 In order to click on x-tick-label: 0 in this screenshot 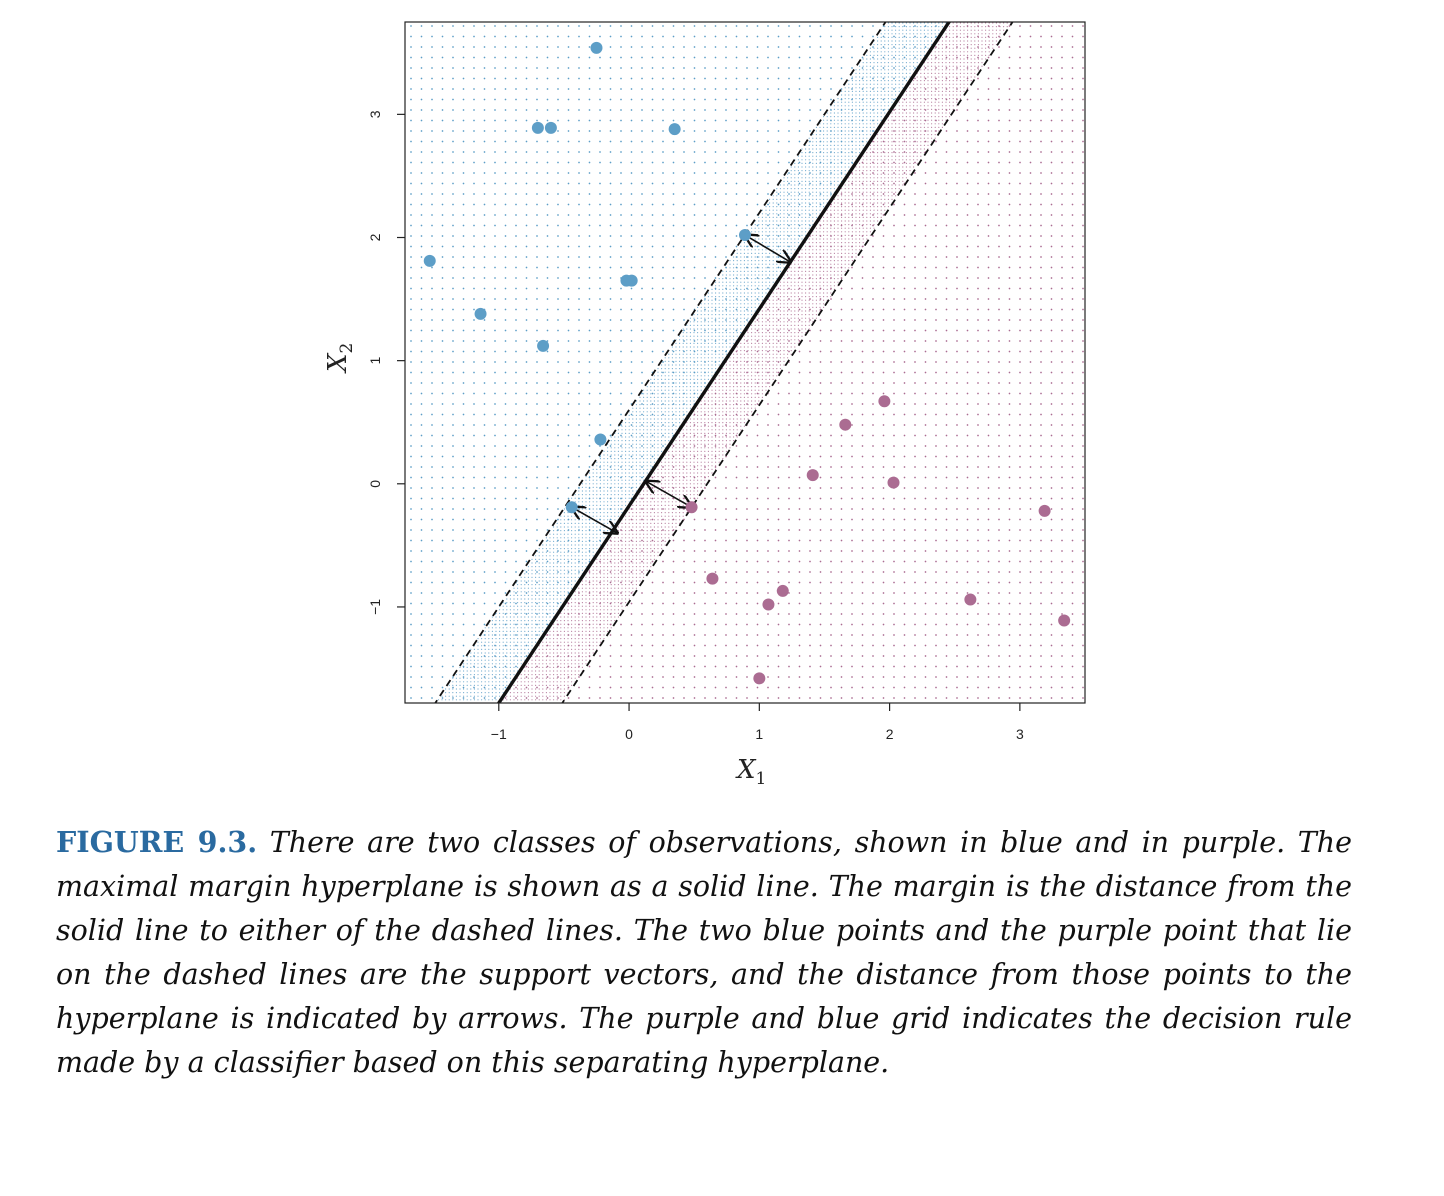, I will do `click(629, 734)`.